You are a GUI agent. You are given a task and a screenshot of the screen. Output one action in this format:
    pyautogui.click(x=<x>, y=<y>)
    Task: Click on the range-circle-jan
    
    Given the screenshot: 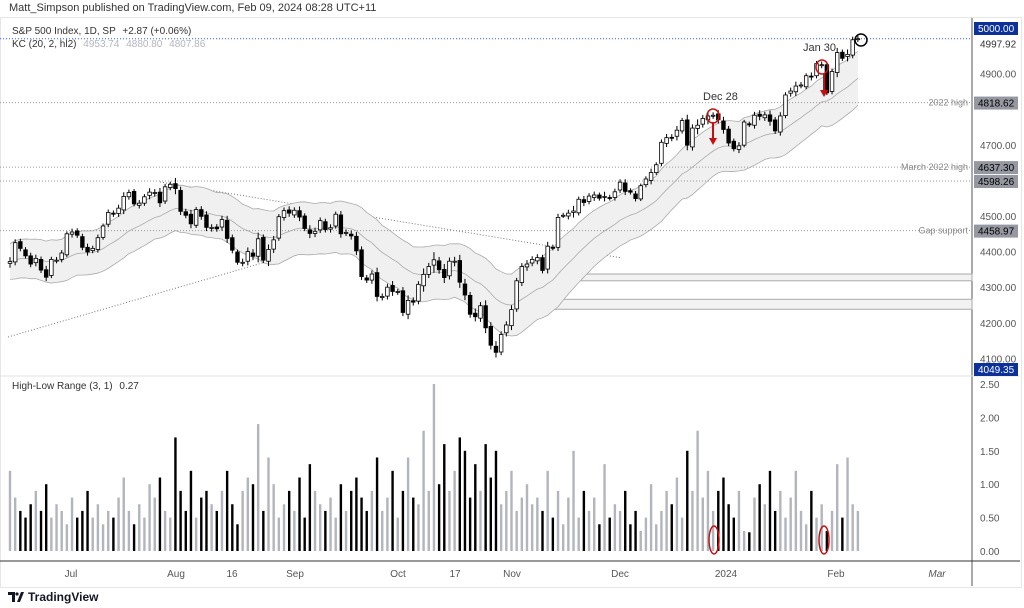 What is the action you would take?
    pyautogui.click(x=824, y=540)
    